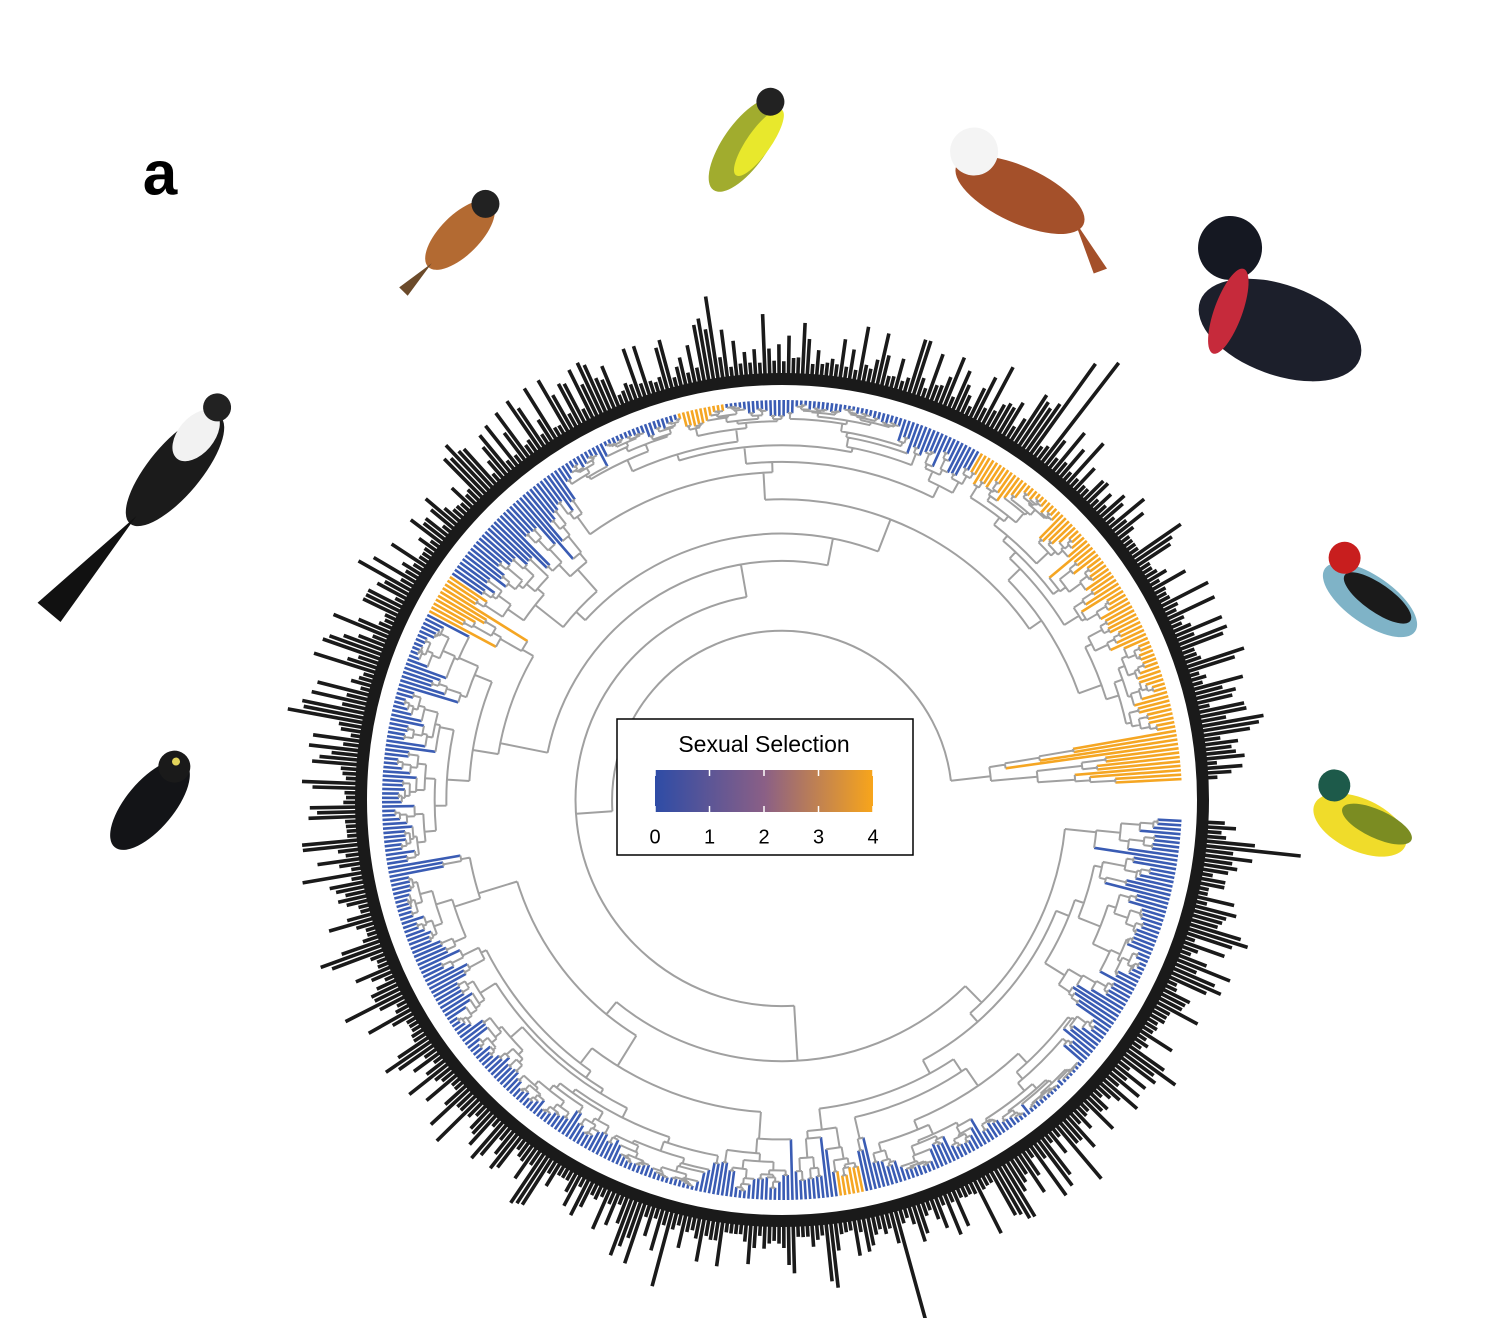 This screenshot has height=1318, width=1502. What do you see at coordinates (872, 837) in the screenshot?
I see `tick-label: 4` at bounding box center [872, 837].